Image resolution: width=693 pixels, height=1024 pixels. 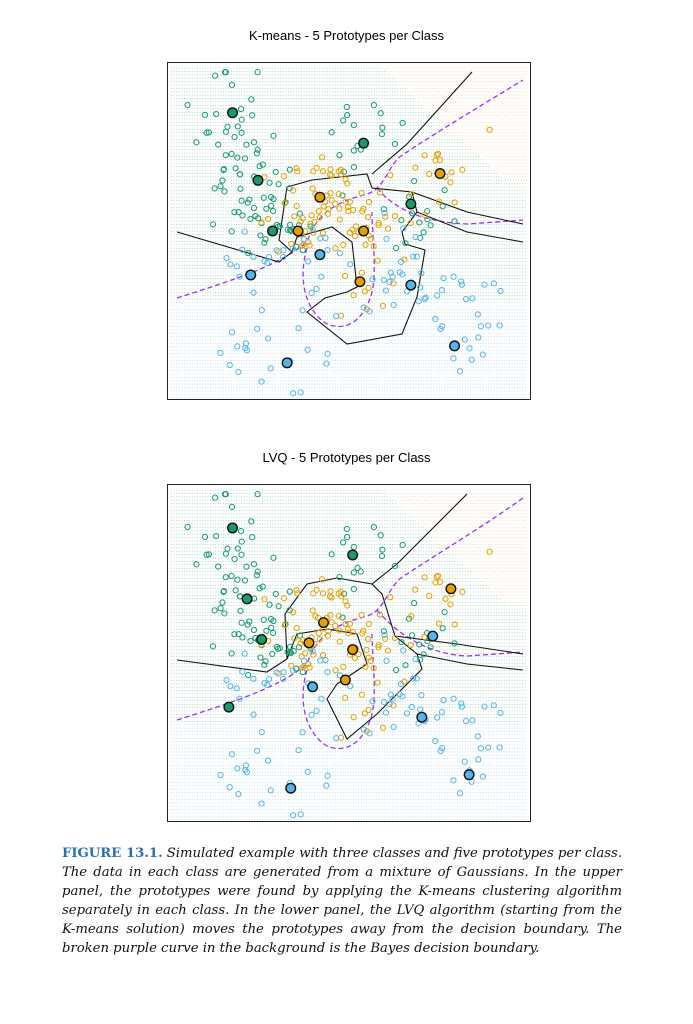 I want to click on blue-prototype, so click(x=291, y=788).